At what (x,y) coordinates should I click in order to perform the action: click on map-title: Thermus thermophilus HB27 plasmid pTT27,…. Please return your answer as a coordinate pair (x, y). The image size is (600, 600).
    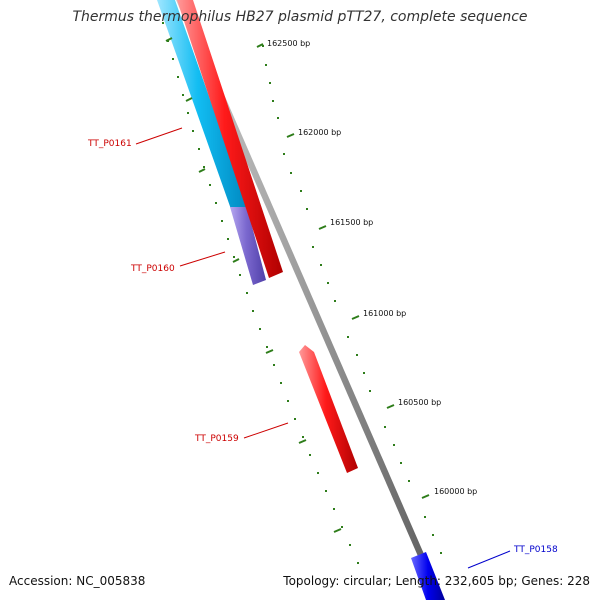
    Looking at the image, I should click on (300, 17).